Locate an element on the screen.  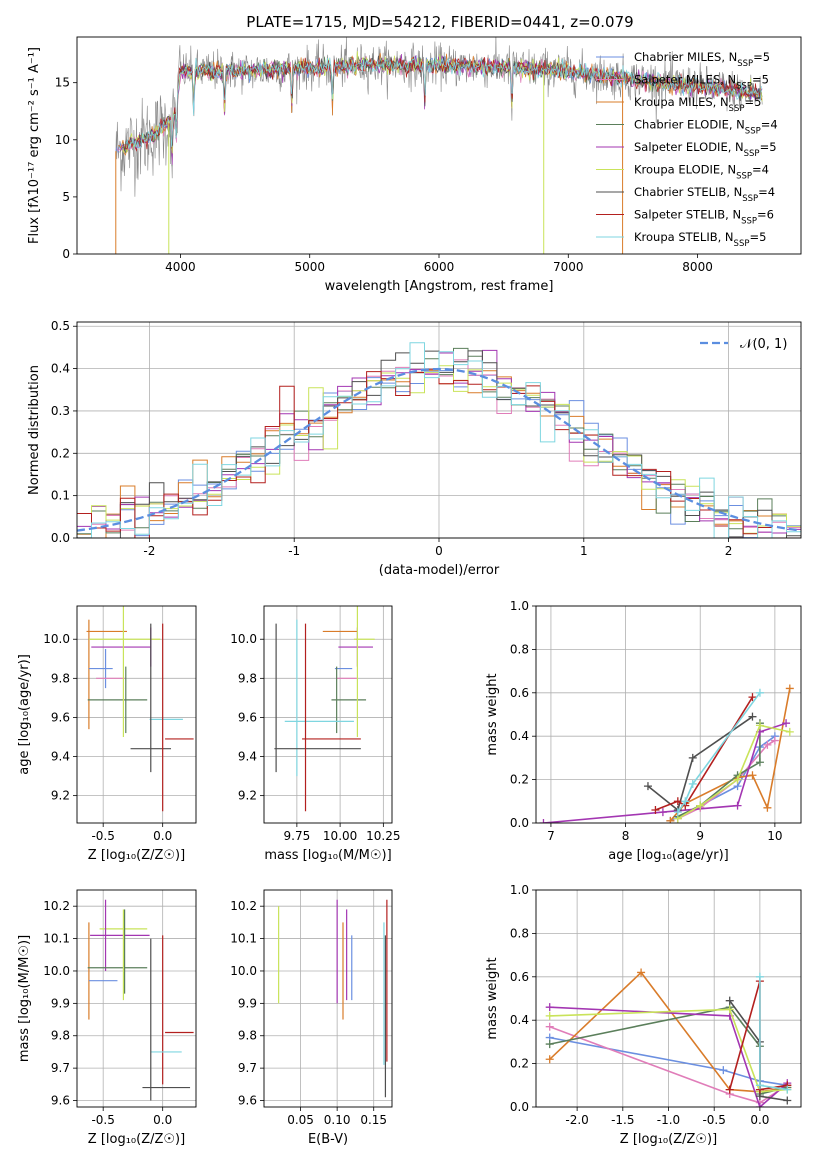
y-axis-label: mass [log₁₀(M/M☉)] is located at coordinates (24, 998).